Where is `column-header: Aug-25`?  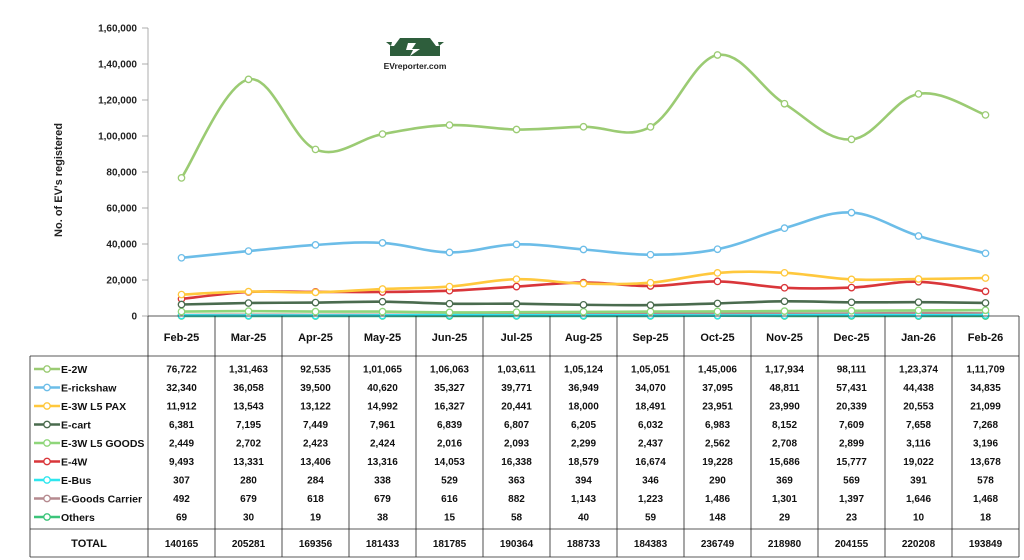
column-header: Aug-25 is located at coordinates (583, 338).